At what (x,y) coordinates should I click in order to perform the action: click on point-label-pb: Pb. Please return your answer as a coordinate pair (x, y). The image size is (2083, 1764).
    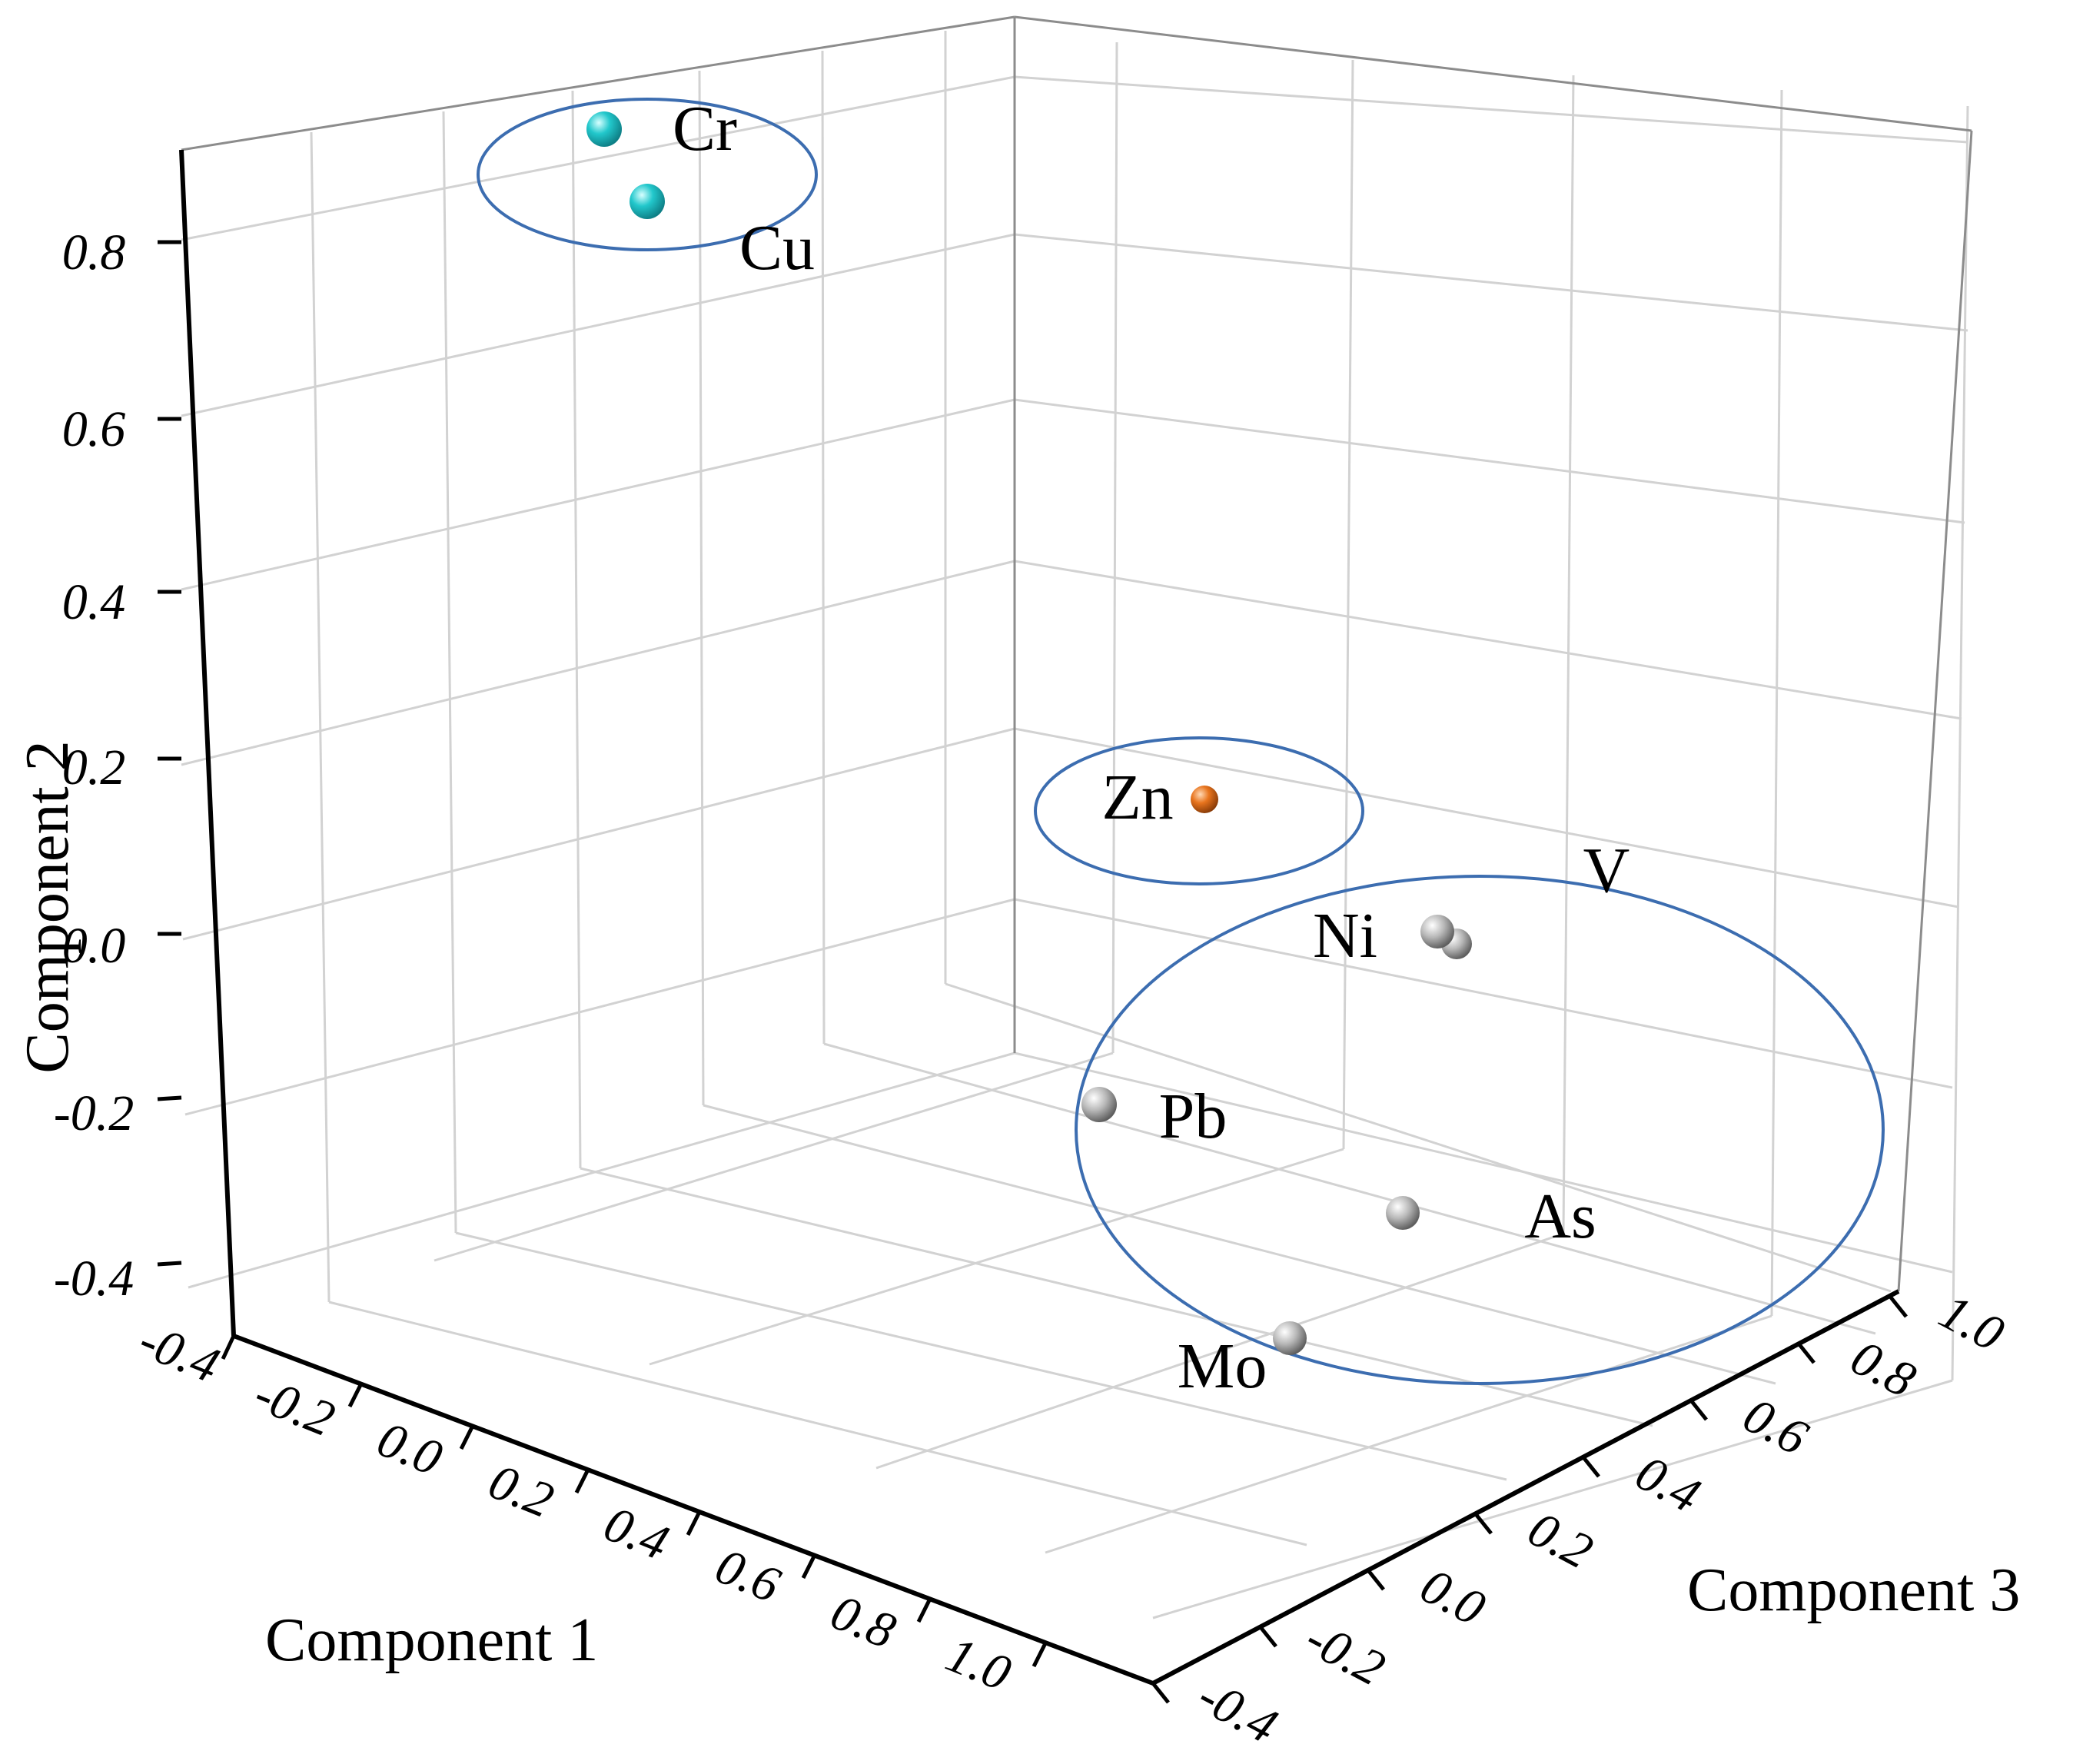
    Looking at the image, I should click on (1193, 1116).